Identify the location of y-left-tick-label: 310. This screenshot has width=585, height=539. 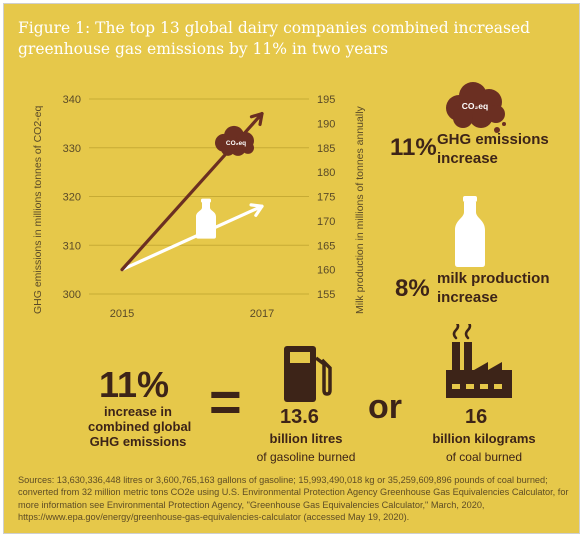
(72, 246).